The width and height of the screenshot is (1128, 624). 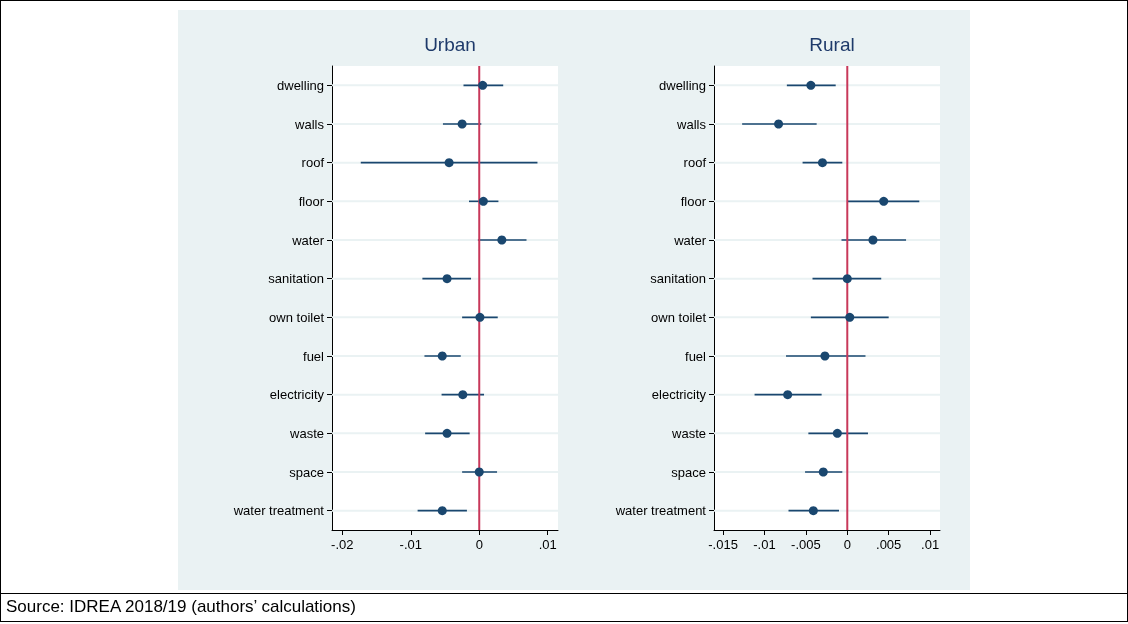 What do you see at coordinates (342, 544) in the screenshot?
I see `x-tick-label: -.02` at bounding box center [342, 544].